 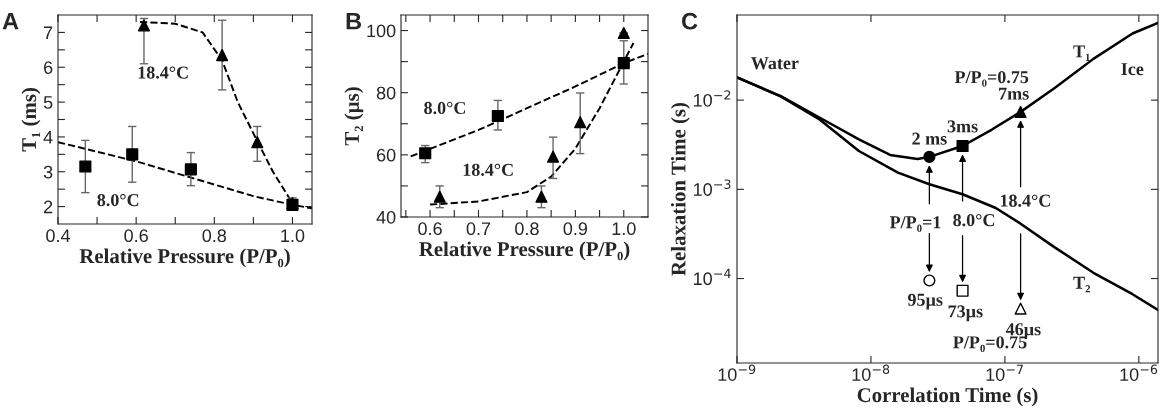 I want to click on chart-title: A, so click(x=10, y=21).